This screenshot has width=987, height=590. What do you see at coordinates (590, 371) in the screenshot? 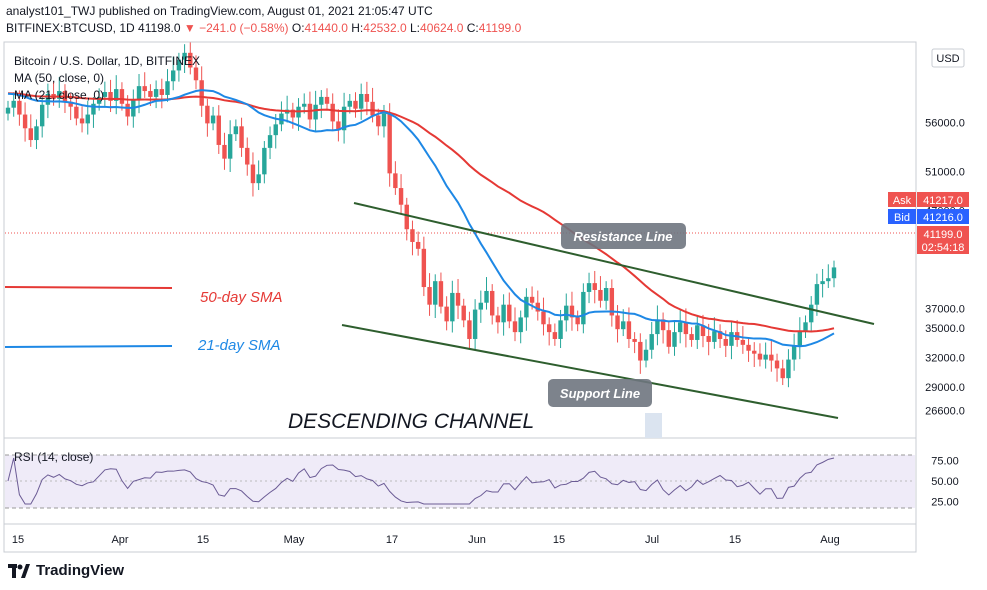
I see `support-trendline` at bounding box center [590, 371].